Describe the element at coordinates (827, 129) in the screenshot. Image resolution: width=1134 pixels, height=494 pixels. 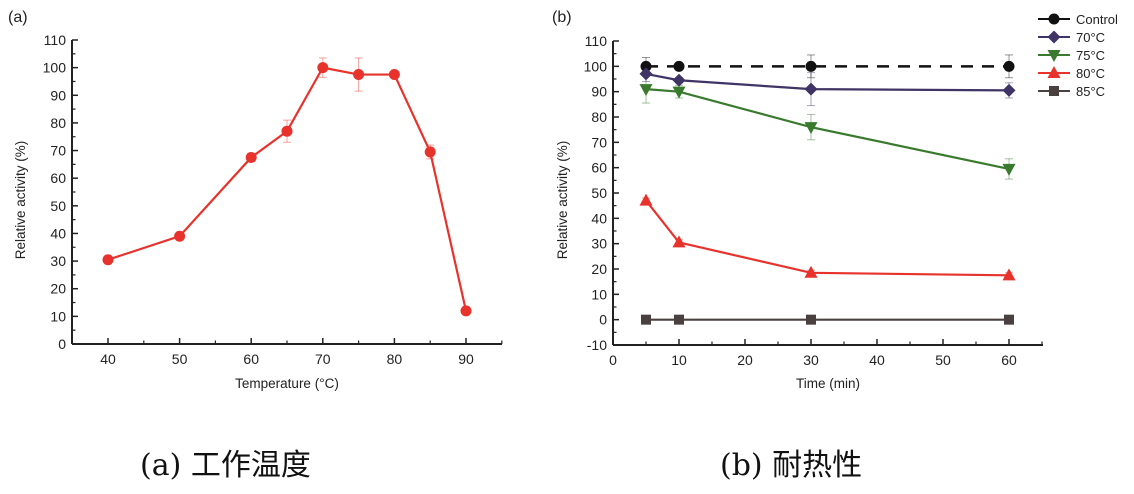
I see `series-line-75c` at that location.